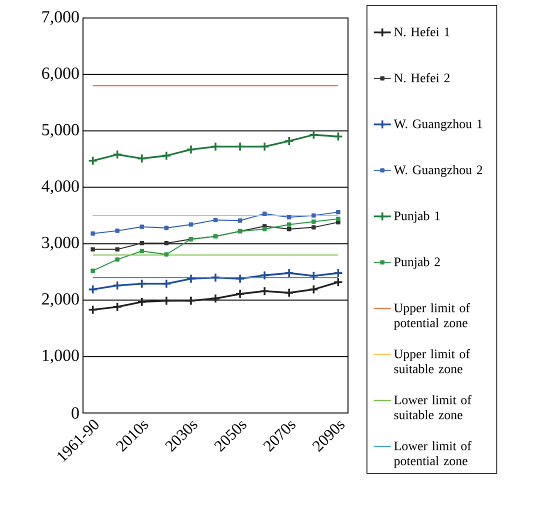  What do you see at coordinates (60, 74) in the screenshot?
I see `y-tick-label: 6,000` at bounding box center [60, 74].